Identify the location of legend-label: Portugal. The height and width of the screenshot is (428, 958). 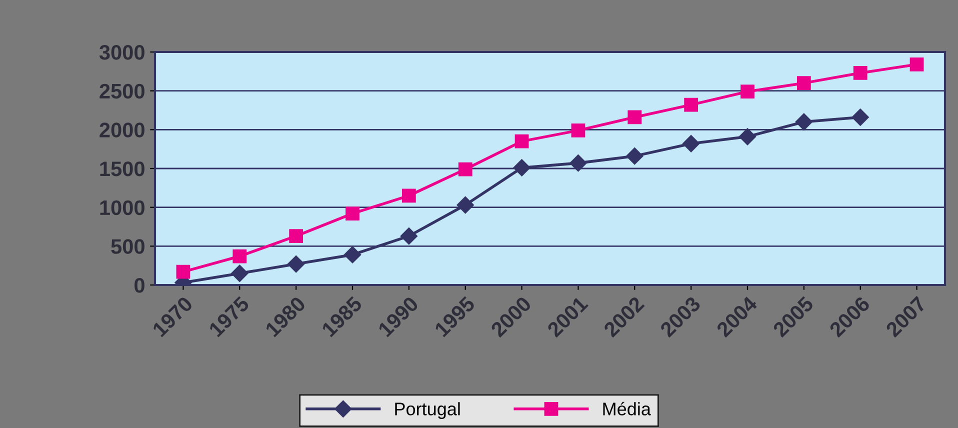
(427, 410).